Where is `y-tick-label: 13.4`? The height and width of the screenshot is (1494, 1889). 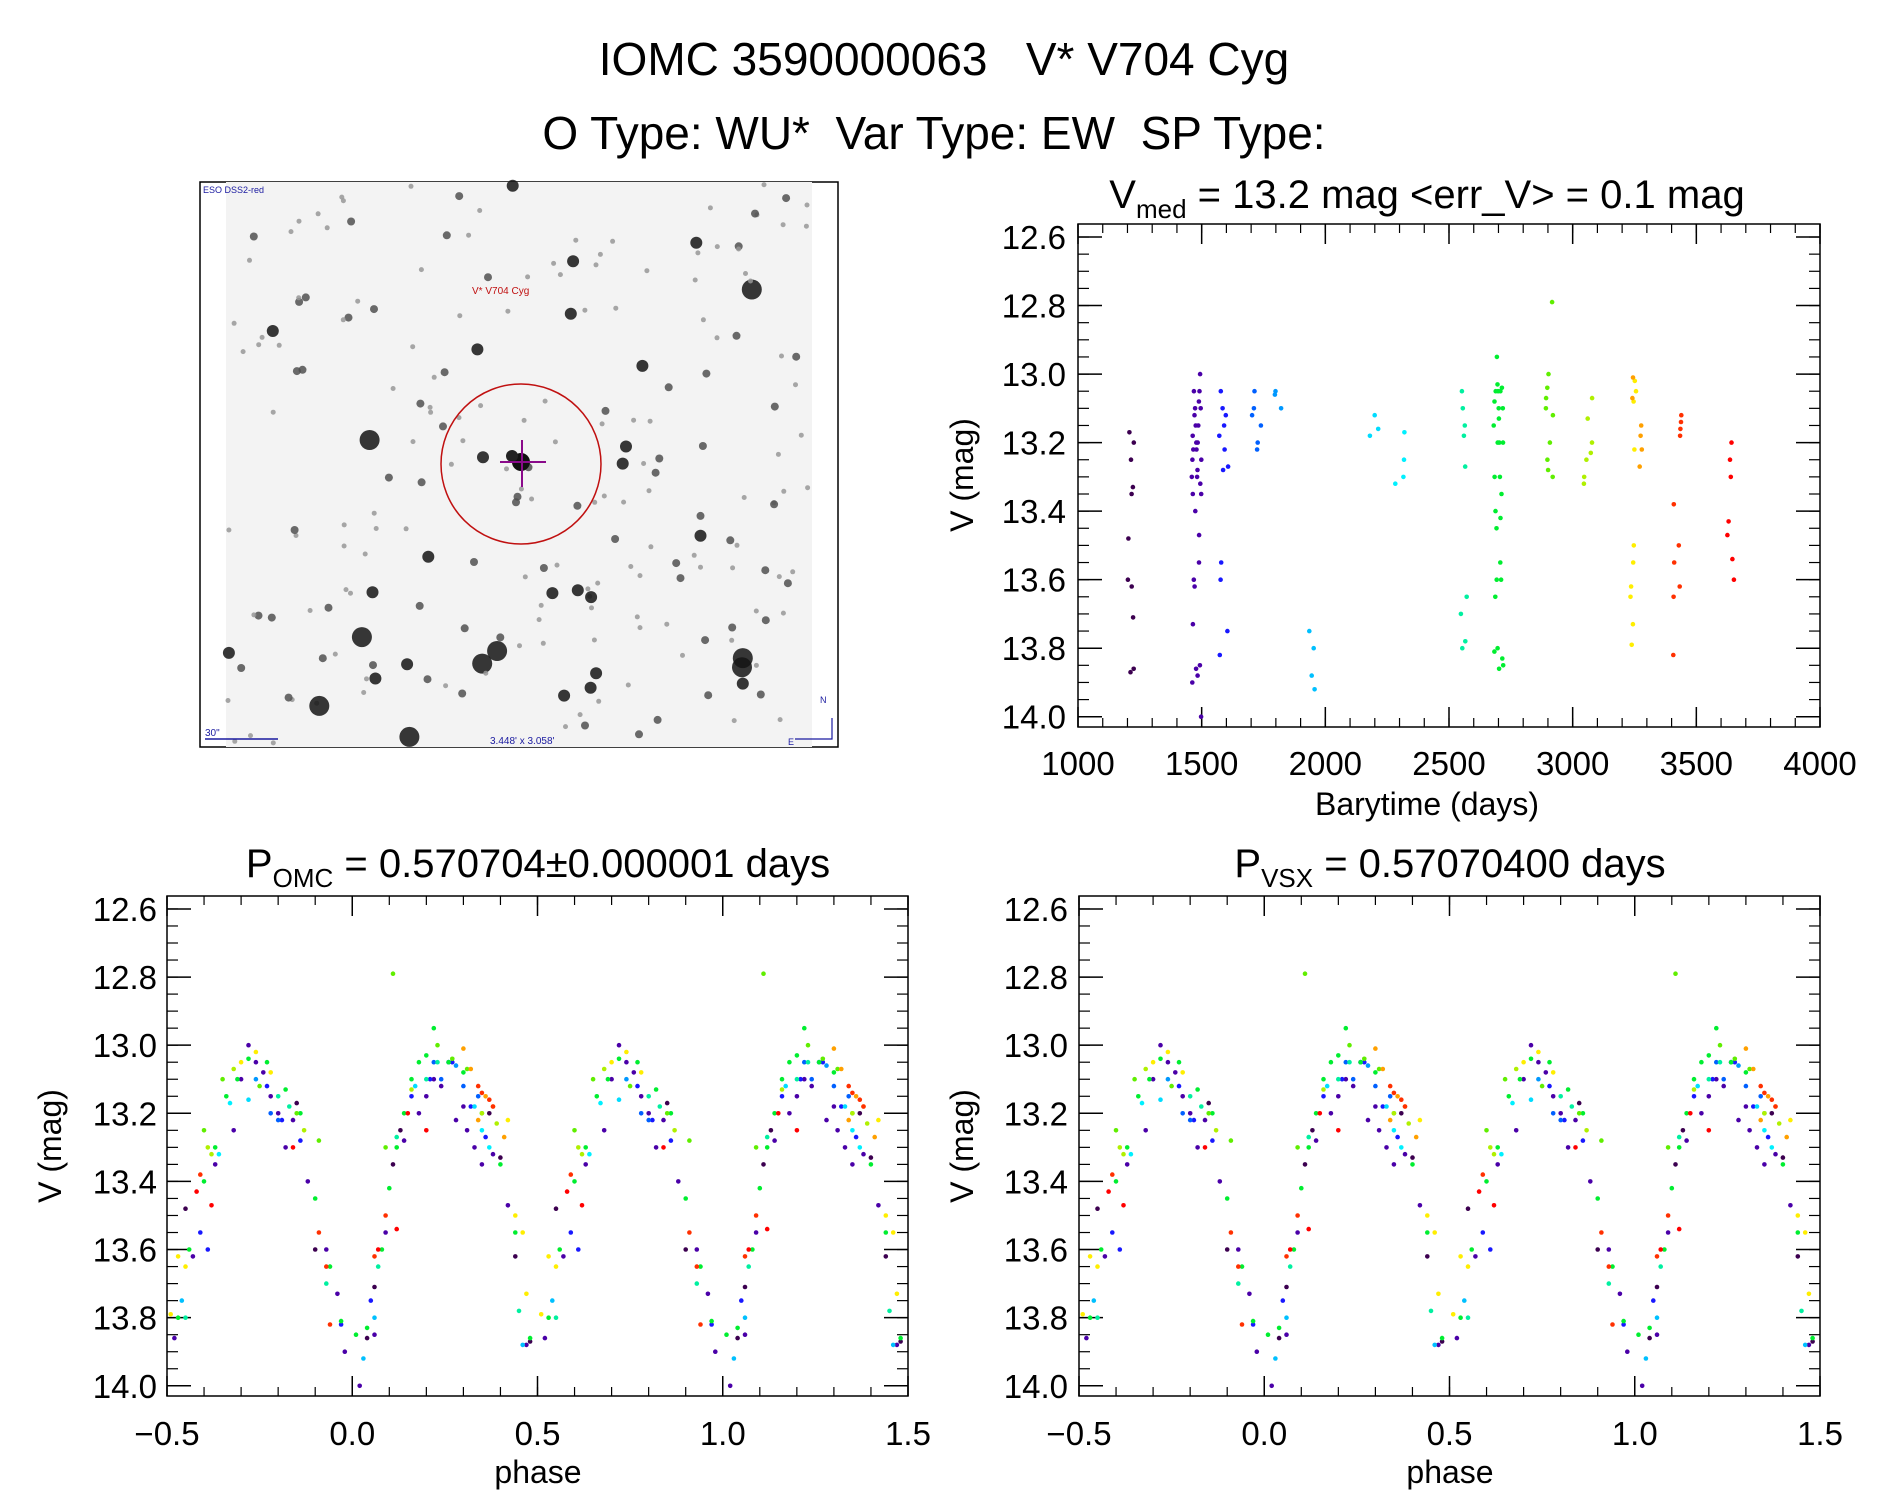 y-tick-label: 13.4 is located at coordinates (1036, 1181).